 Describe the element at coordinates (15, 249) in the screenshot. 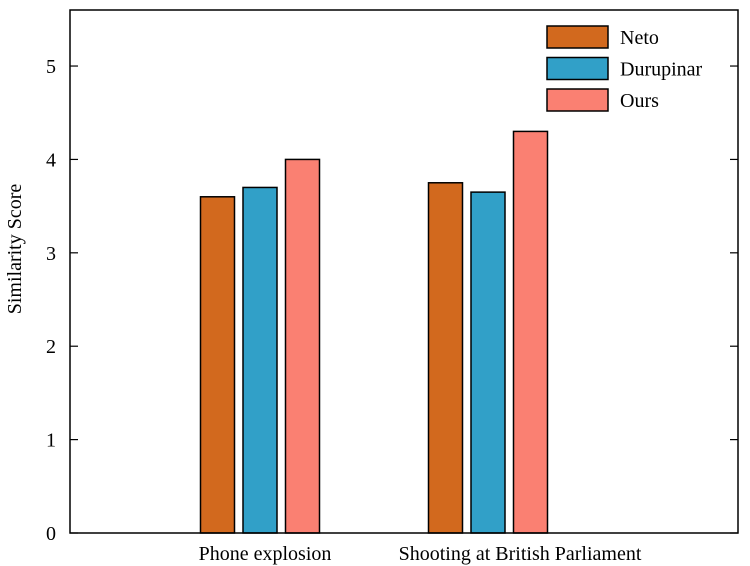

I see `y-axis-label: Similarity Score` at that location.